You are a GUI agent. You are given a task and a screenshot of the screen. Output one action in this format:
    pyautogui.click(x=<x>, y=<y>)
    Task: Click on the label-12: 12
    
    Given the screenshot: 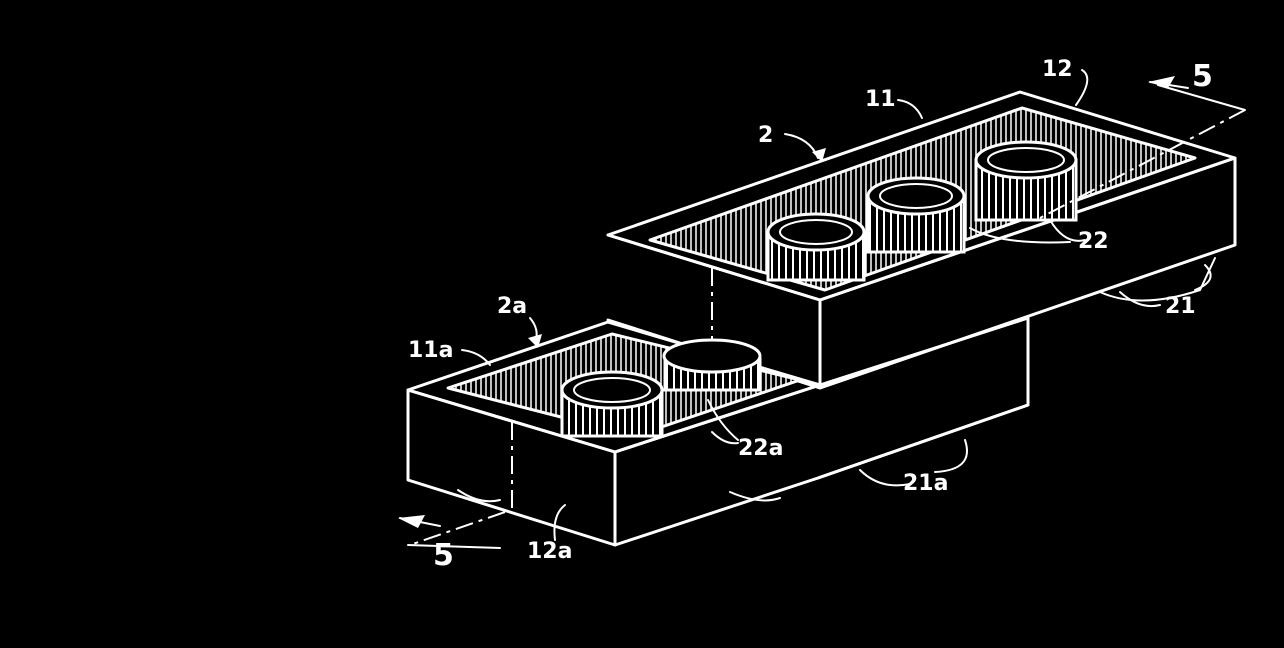 What is the action you would take?
    pyautogui.click(x=1057, y=69)
    